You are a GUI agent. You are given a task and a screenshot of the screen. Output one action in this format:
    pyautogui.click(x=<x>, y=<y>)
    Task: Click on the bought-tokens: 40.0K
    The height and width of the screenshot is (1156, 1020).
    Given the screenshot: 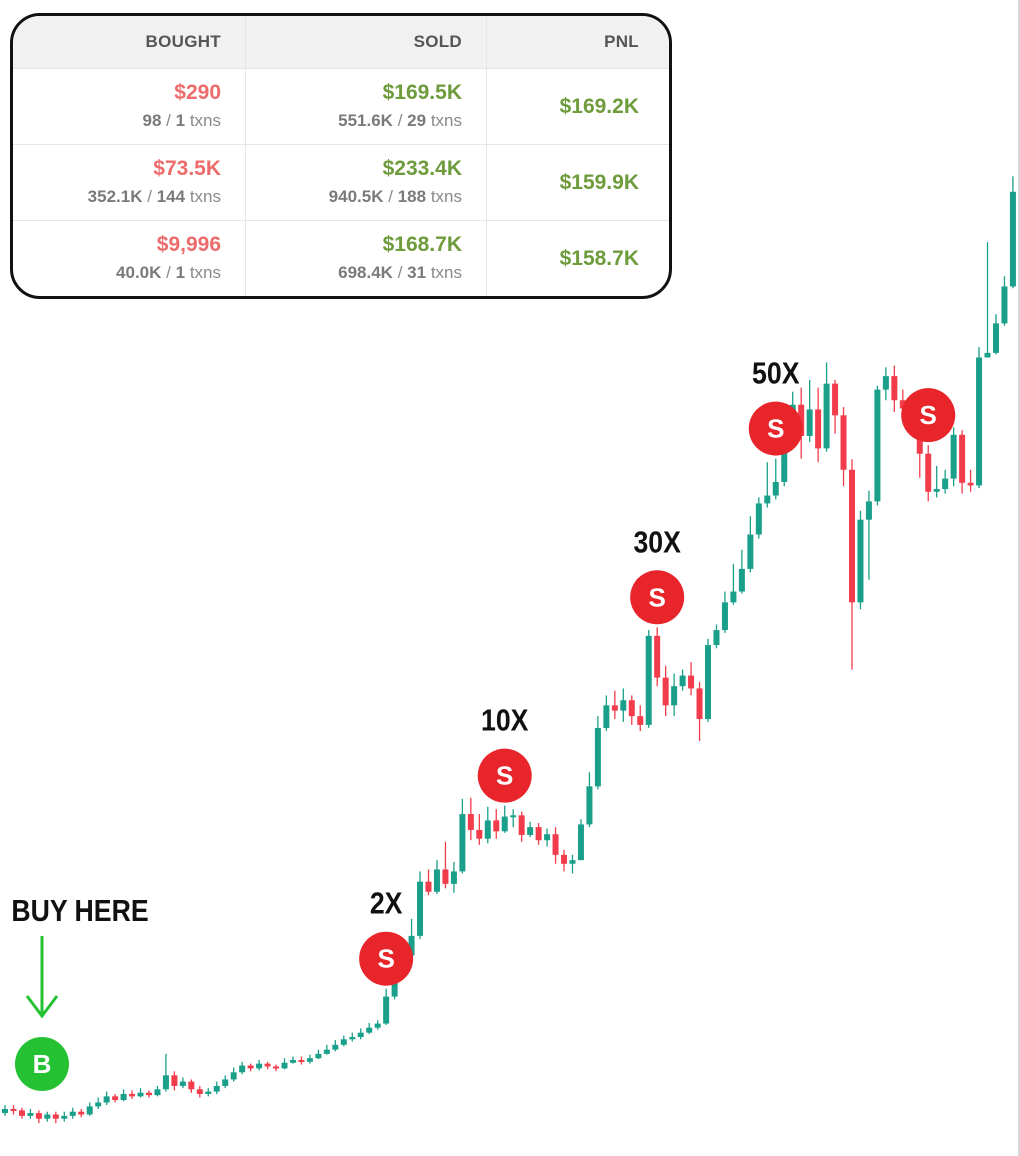 What is the action you would take?
    pyautogui.click(x=139, y=272)
    